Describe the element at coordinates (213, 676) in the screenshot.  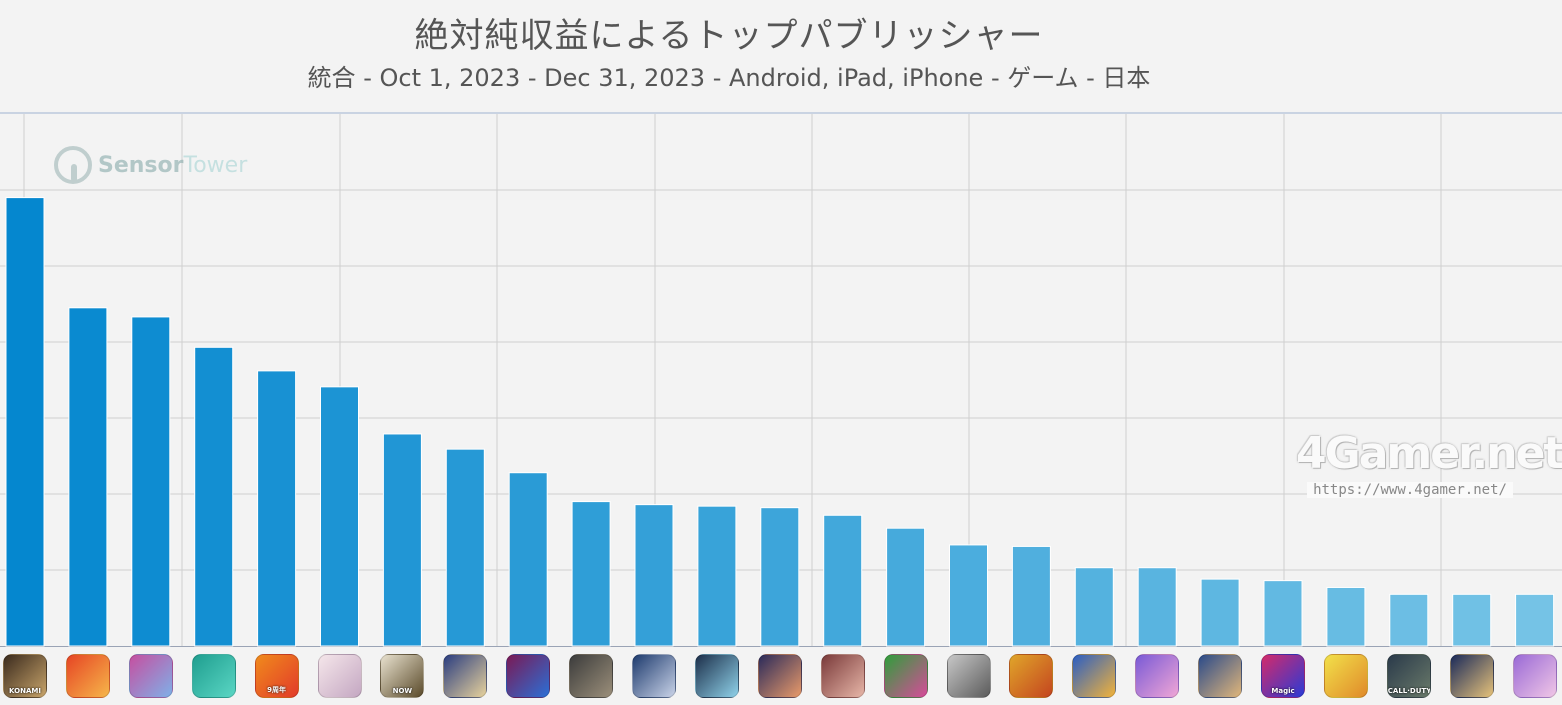
I see `green-slime-icon` at that location.